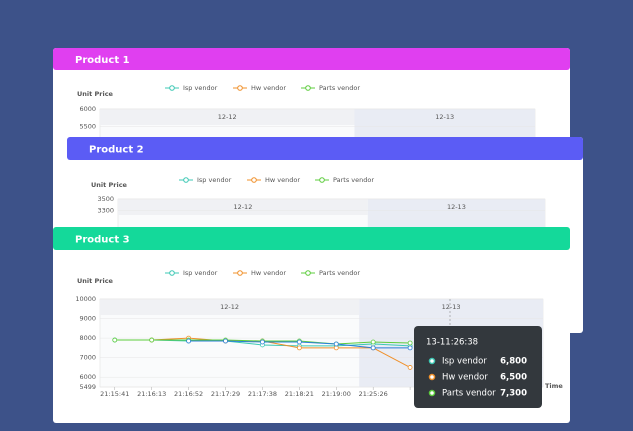 This screenshot has height=431, width=633. I want to click on x-tick-label: 21:18:21, so click(299, 394).